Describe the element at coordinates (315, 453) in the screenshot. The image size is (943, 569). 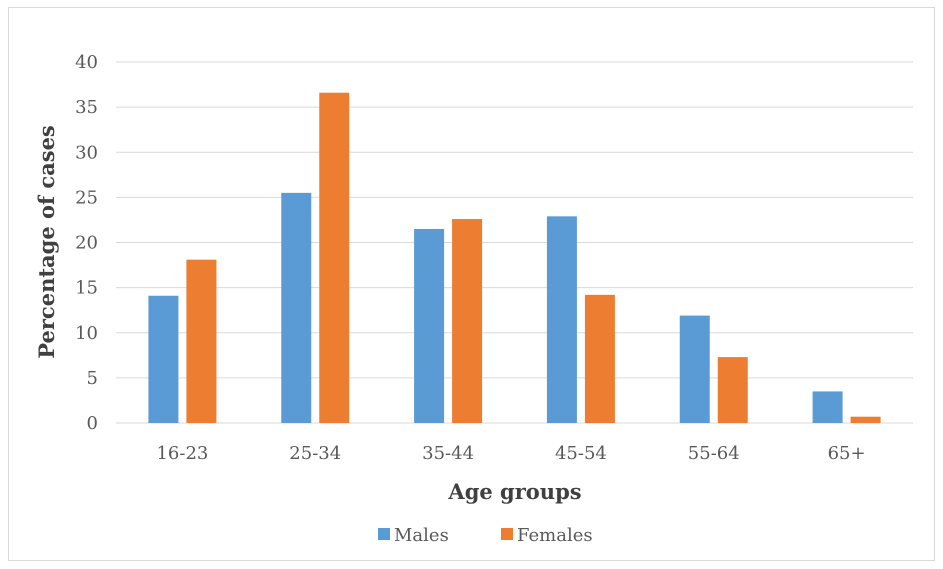
I see `x-tick-label: 25-34` at that location.